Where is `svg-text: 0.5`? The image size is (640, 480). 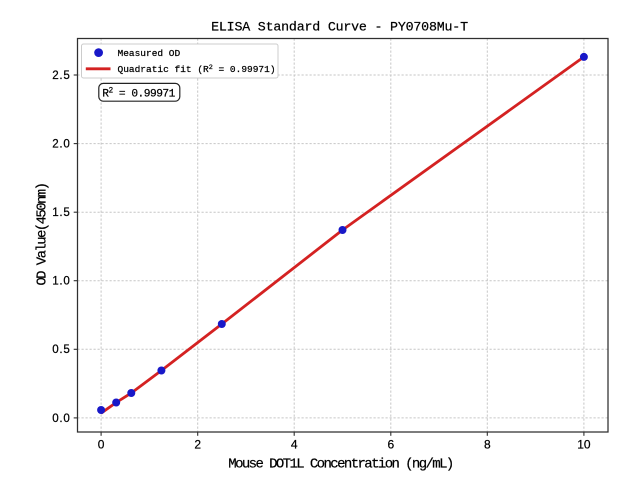 svg-text: 0.5 is located at coordinates (61, 349).